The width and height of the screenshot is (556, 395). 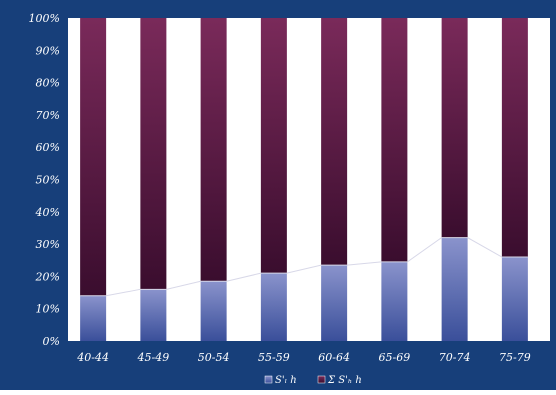 I want to click on y-axis: 0% 10% 20% 30% 40% 50% 60% 70% 80% 90% 100%, so click(x=44, y=180).